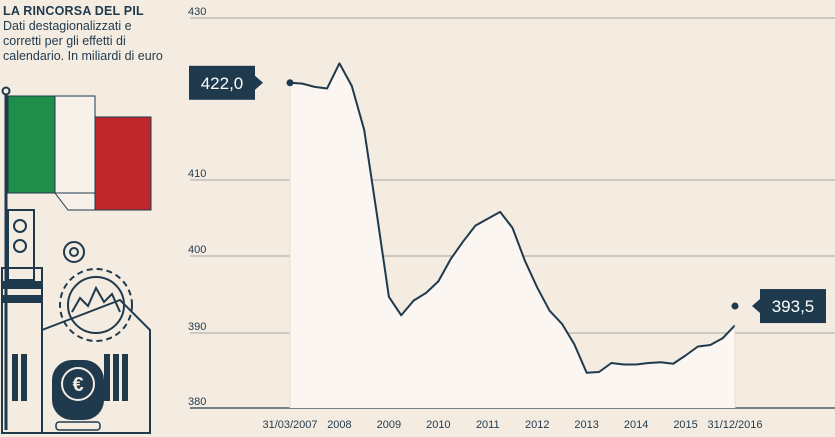 This screenshot has width=835, height=437. I want to click on x-tick-label: 2015, so click(685, 425).